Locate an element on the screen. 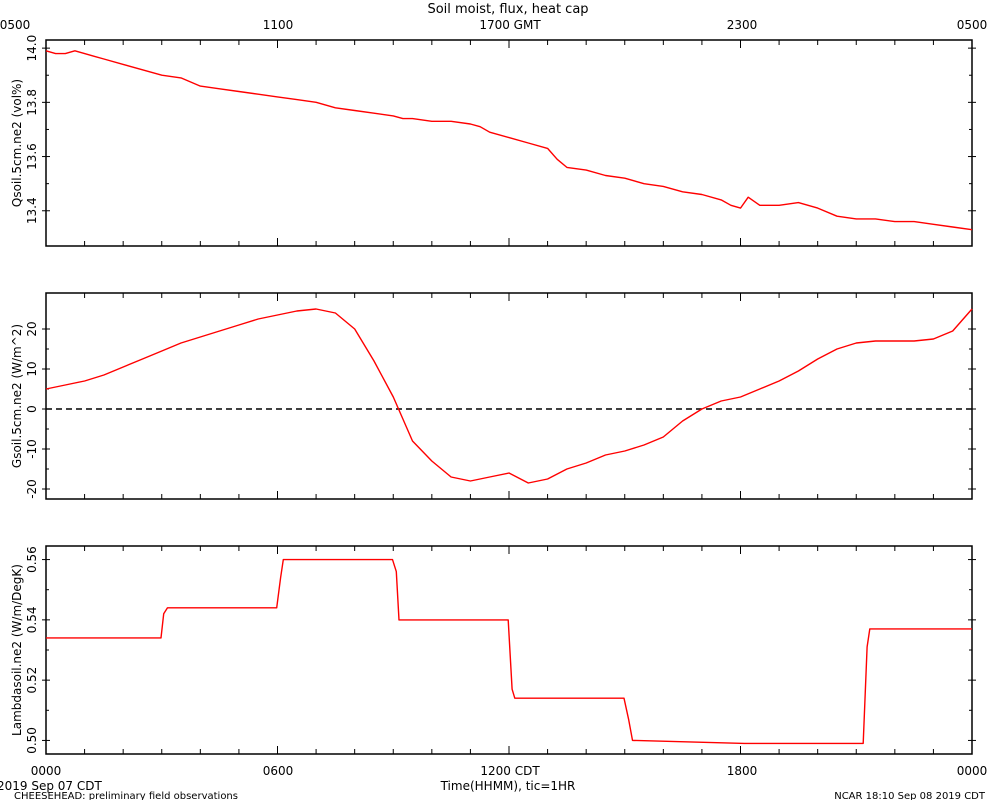  y-tick-label: 13.4 is located at coordinates (32, 210).